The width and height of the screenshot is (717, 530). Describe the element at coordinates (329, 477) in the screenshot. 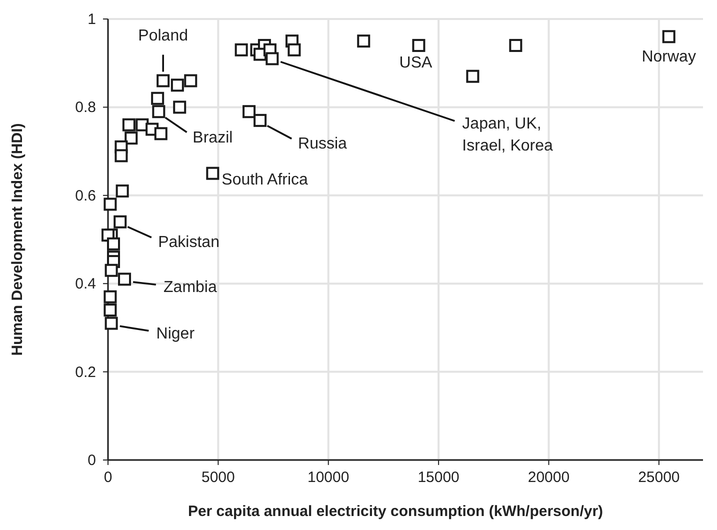

I see `x-tick-label: 10000` at that location.